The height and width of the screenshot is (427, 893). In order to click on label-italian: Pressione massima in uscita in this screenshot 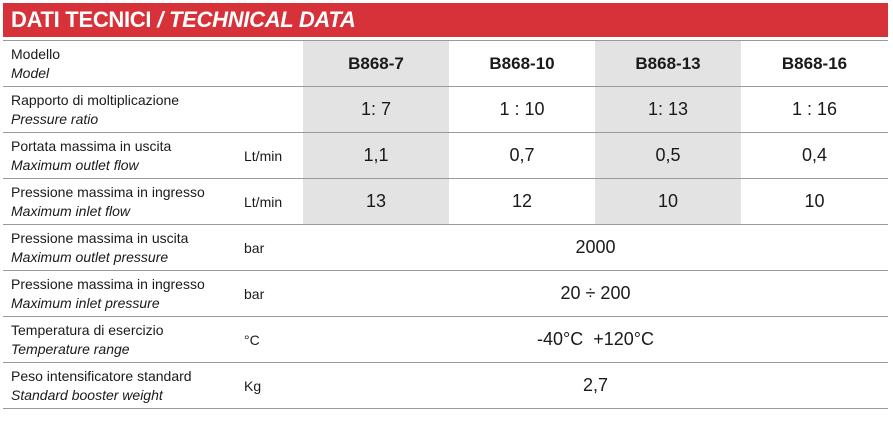, I will do `click(100, 237)`.